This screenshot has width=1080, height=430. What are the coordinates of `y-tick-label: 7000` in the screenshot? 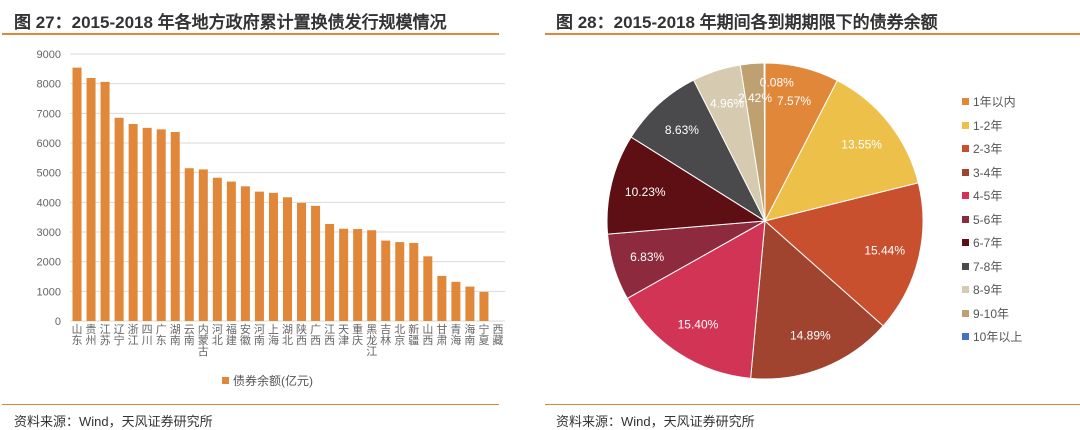 It's located at (49, 114).